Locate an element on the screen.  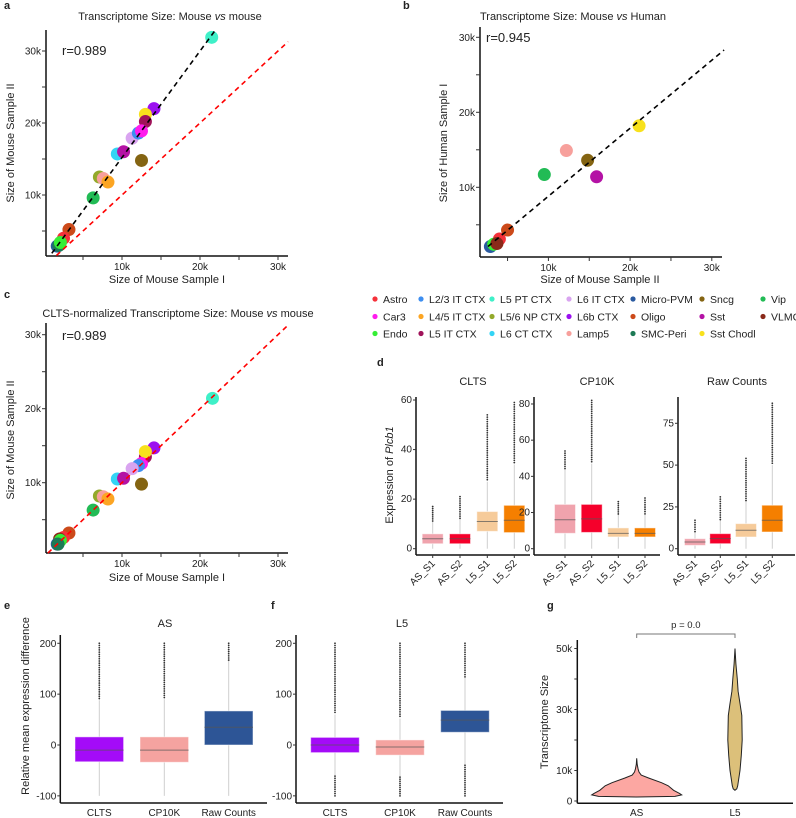
y-axis-title: Size of Mouse Sample II is located at coordinates (11, 439).